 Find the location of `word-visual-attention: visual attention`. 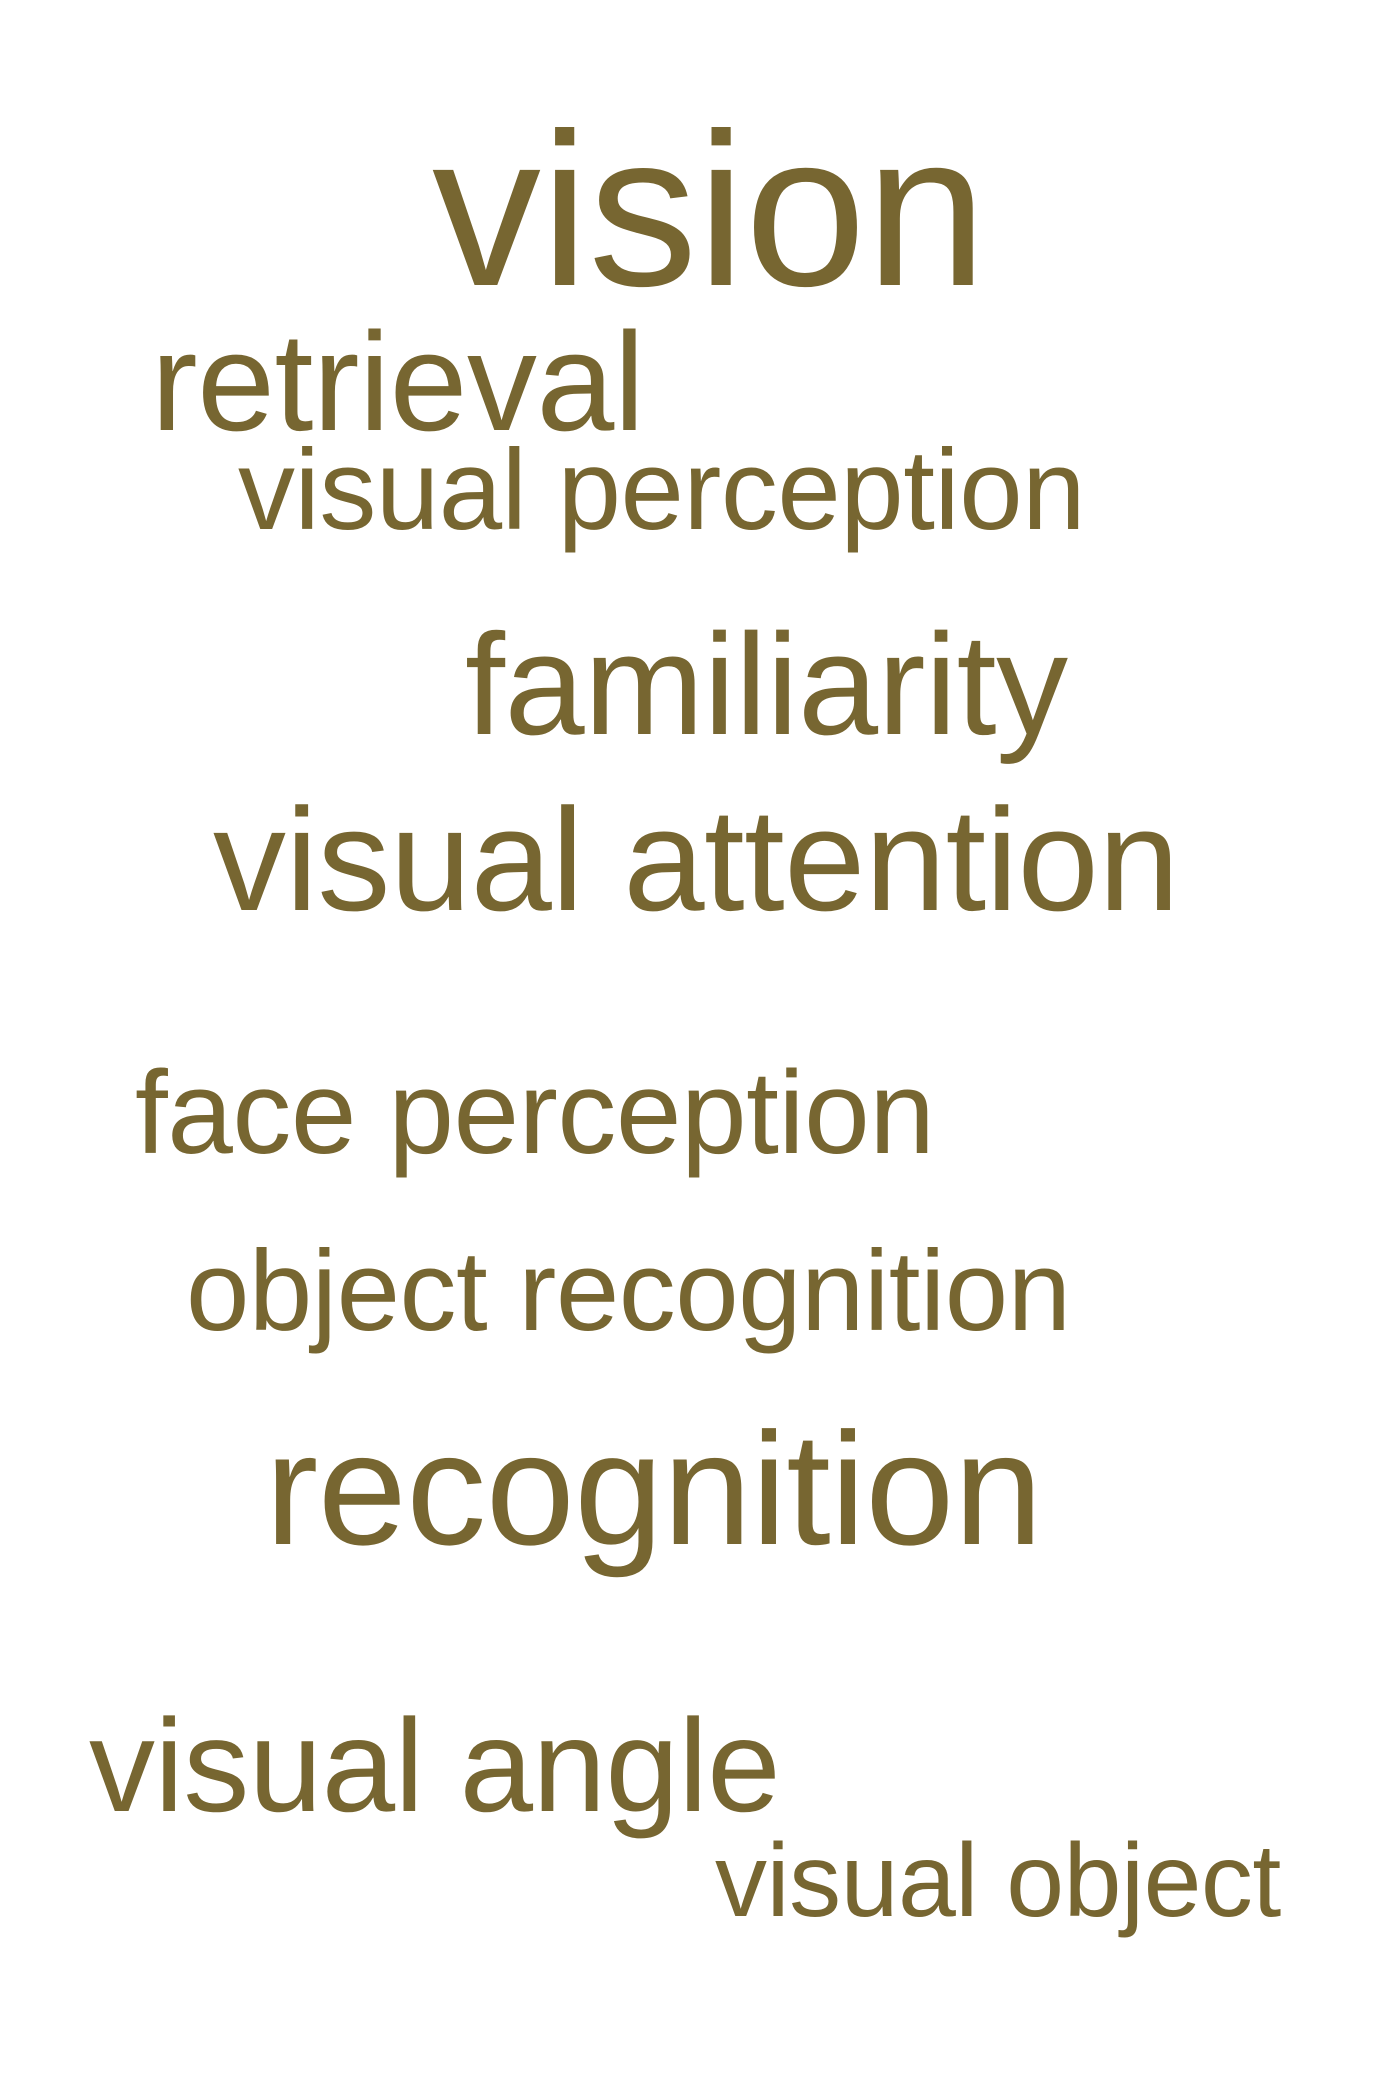

word-visual-attention: visual attention is located at coordinates (696, 859).